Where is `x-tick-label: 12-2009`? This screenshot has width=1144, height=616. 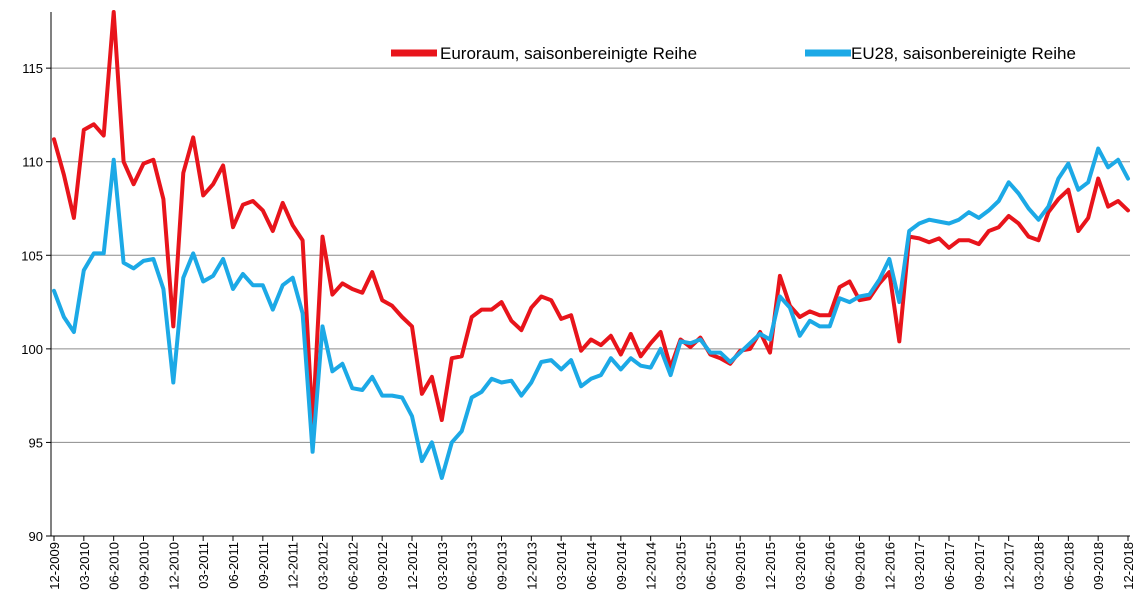
x-tick-label: 12-2009 is located at coordinates (54, 566).